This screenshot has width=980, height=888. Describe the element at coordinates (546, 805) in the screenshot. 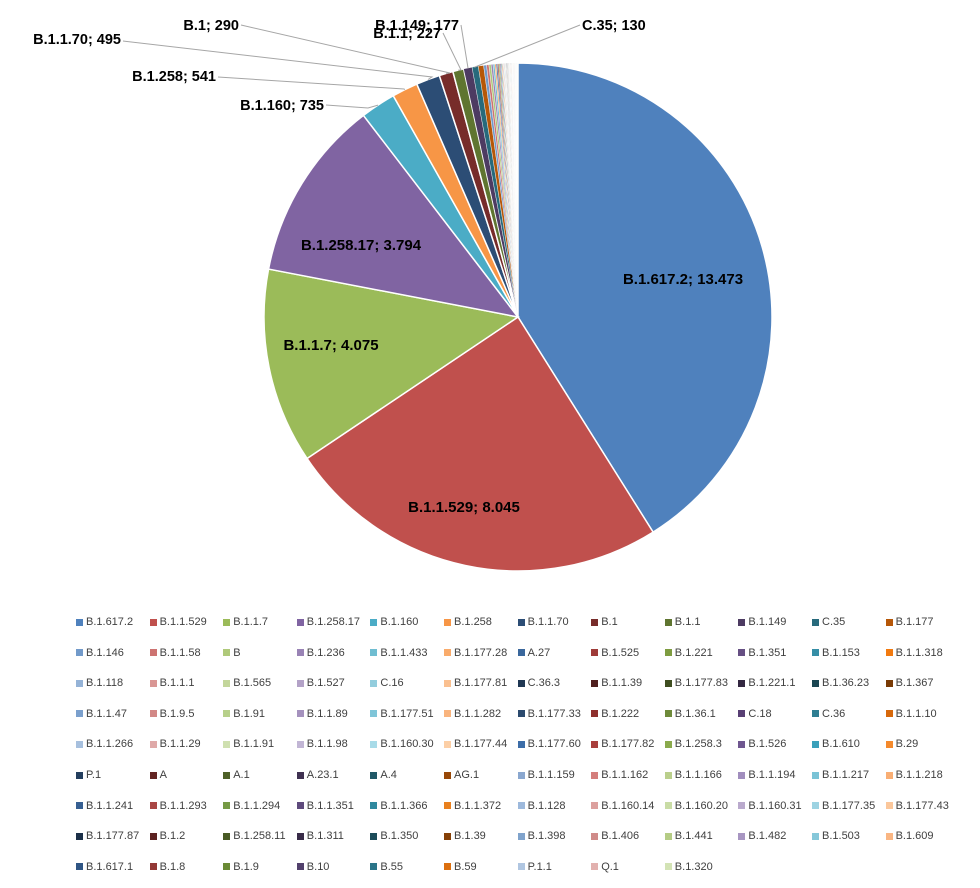

I see `legend-label: B.1.128` at that location.